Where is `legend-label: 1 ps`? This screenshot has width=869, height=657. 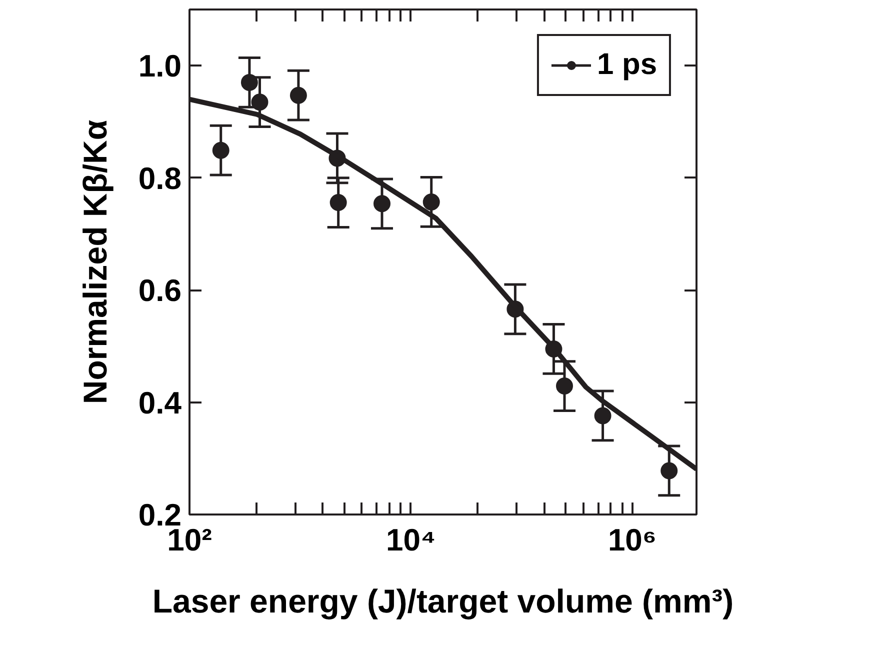
legend-label: 1 ps is located at coordinates (626, 65).